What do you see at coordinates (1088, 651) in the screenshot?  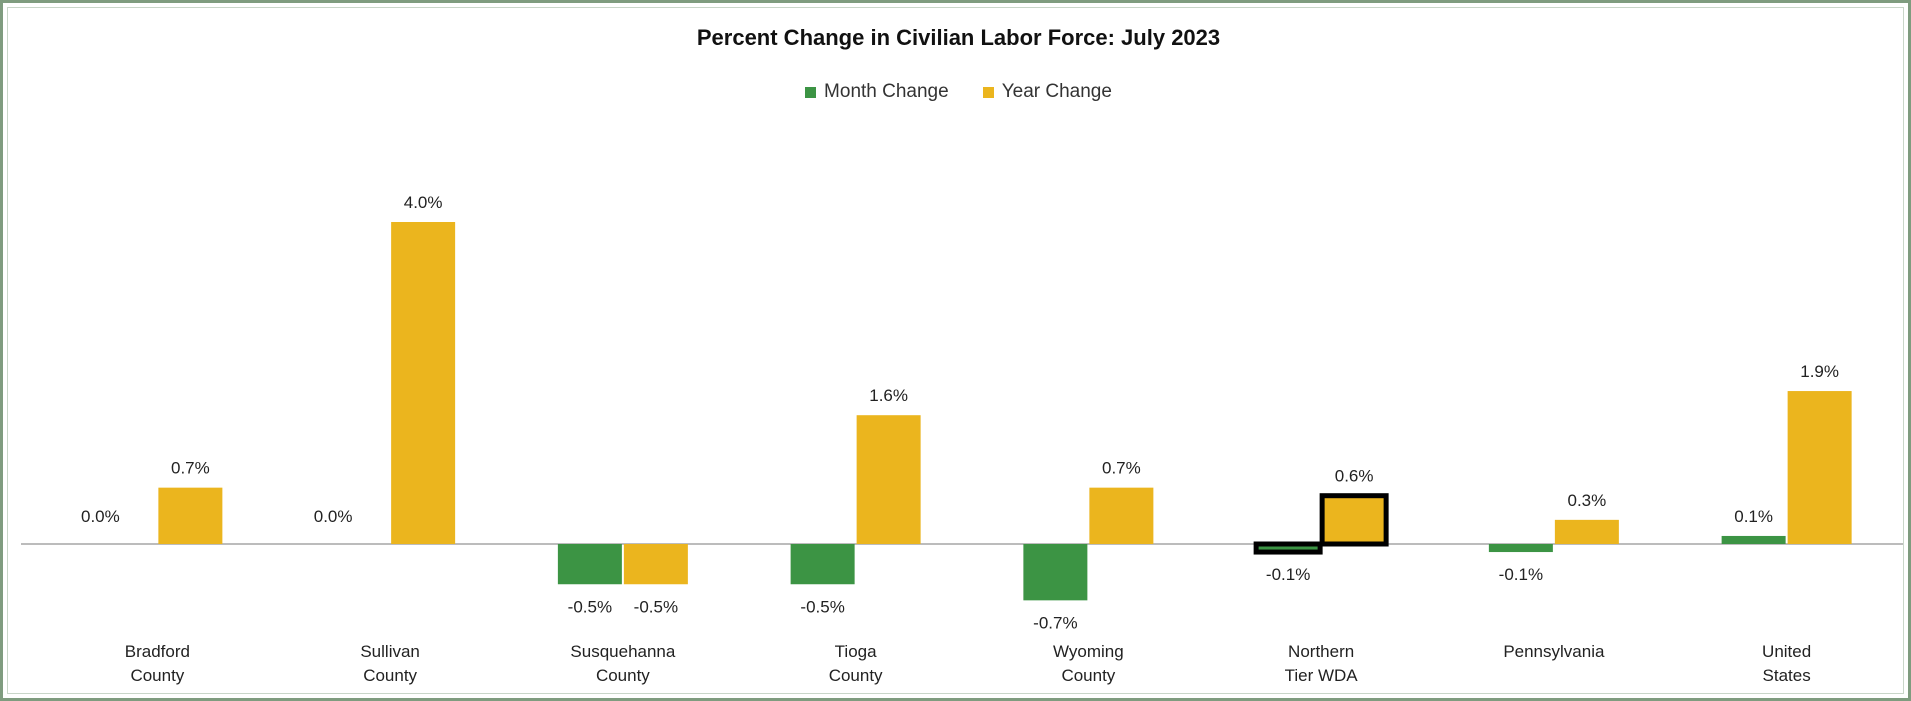 I see `category-label-4-line-0: Wyoming` at bounding box center [1088, 651].